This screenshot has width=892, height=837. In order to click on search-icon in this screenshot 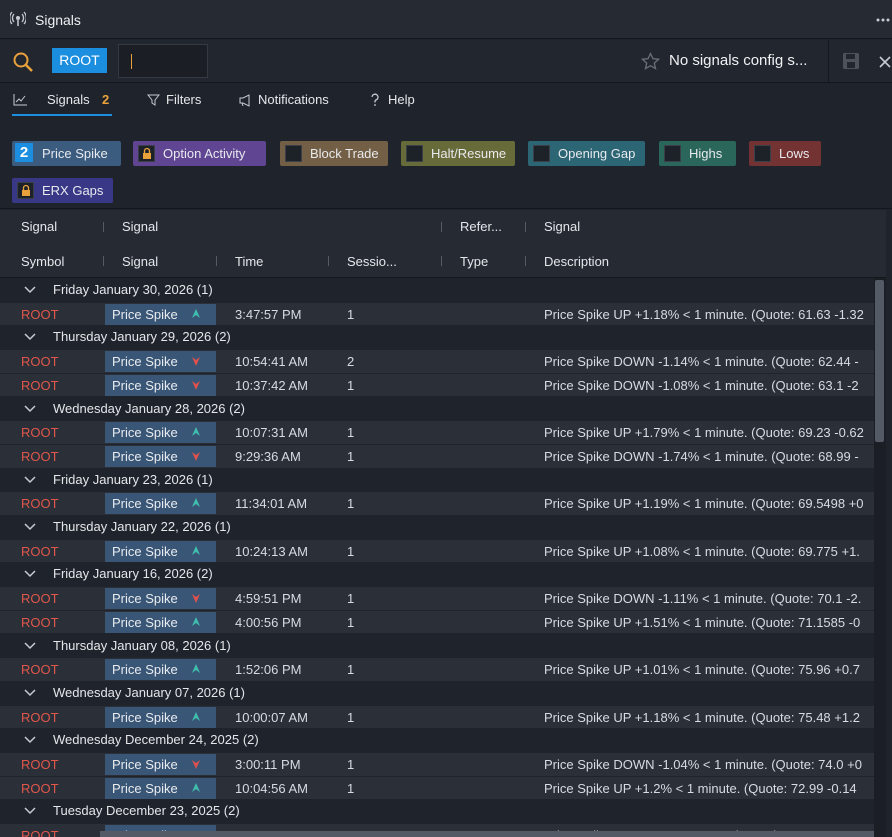, I will do `click(23, 62)`.